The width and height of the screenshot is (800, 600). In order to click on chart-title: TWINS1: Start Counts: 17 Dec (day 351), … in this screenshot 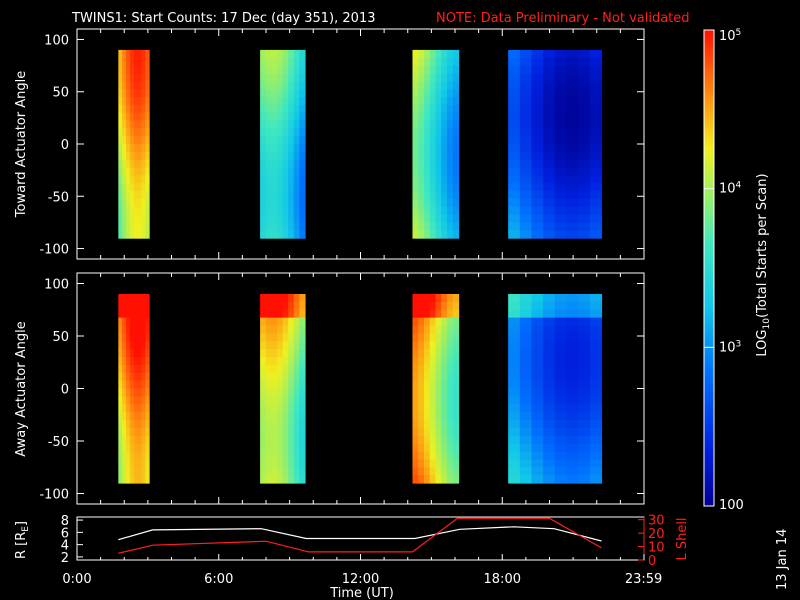, I will do `click(223, 18)`.